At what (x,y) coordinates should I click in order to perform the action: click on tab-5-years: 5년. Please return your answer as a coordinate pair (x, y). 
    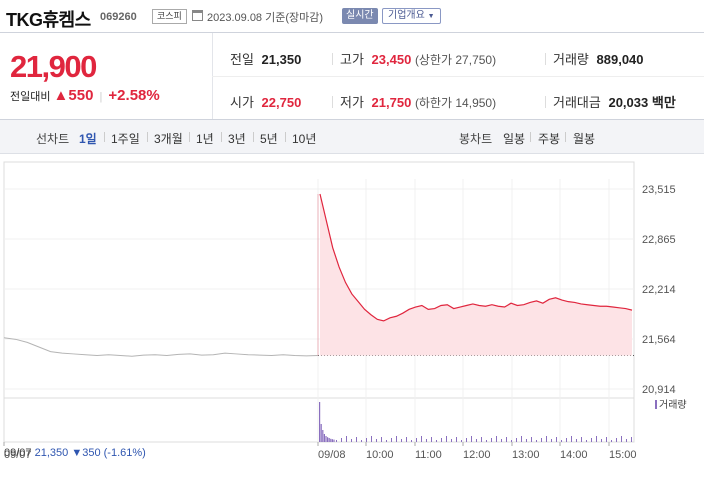
    Looking at the image, I should click on (269, 139).